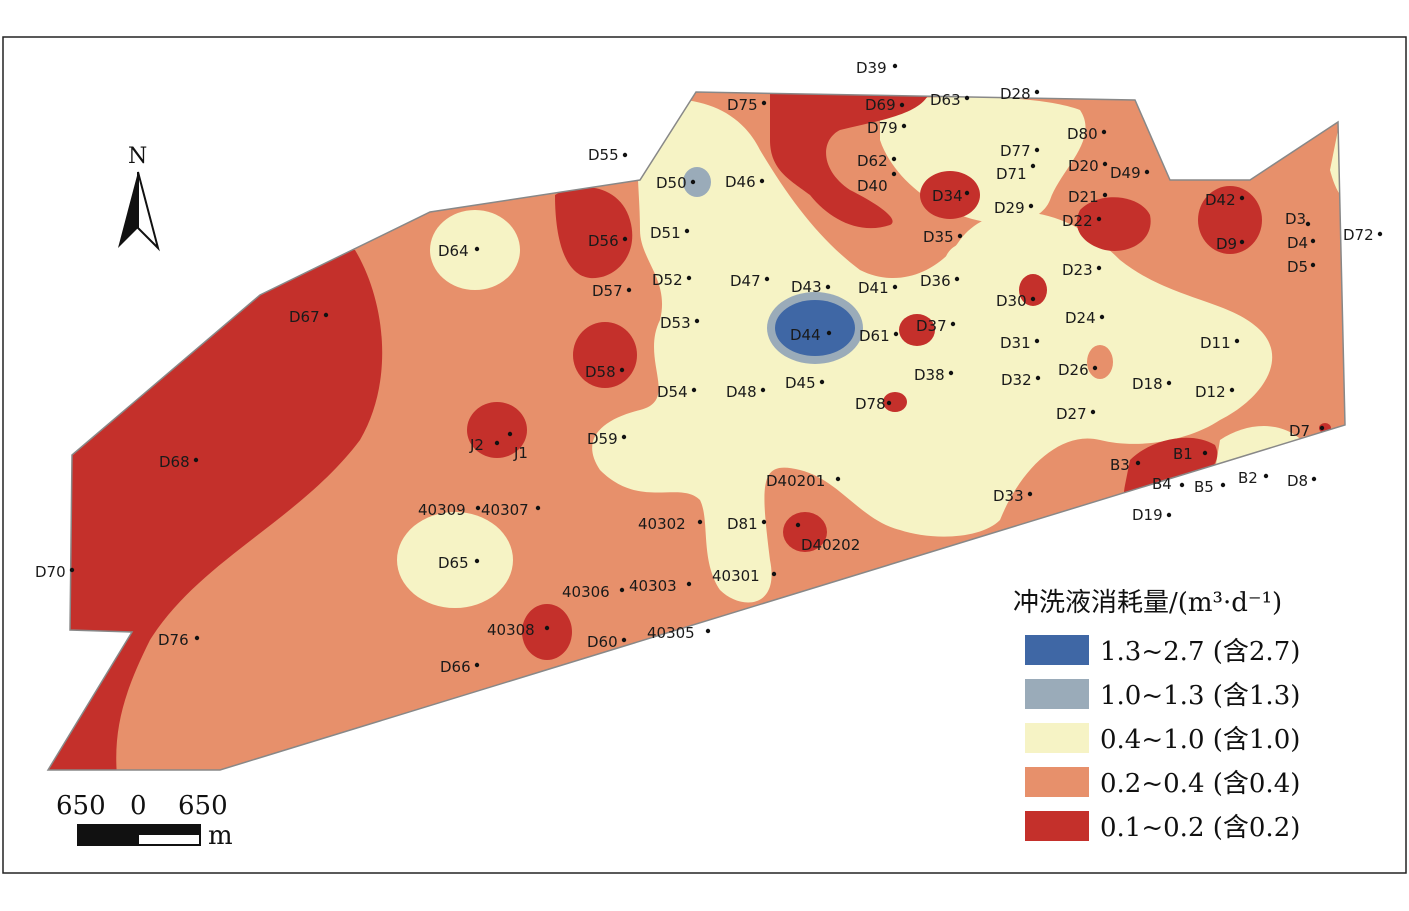 Image resolution: width=1409 pixels, height=911 pixels. Describe the element at coordinates (676, 183) in the screenshot. I see `well-marker: D50` at that location.